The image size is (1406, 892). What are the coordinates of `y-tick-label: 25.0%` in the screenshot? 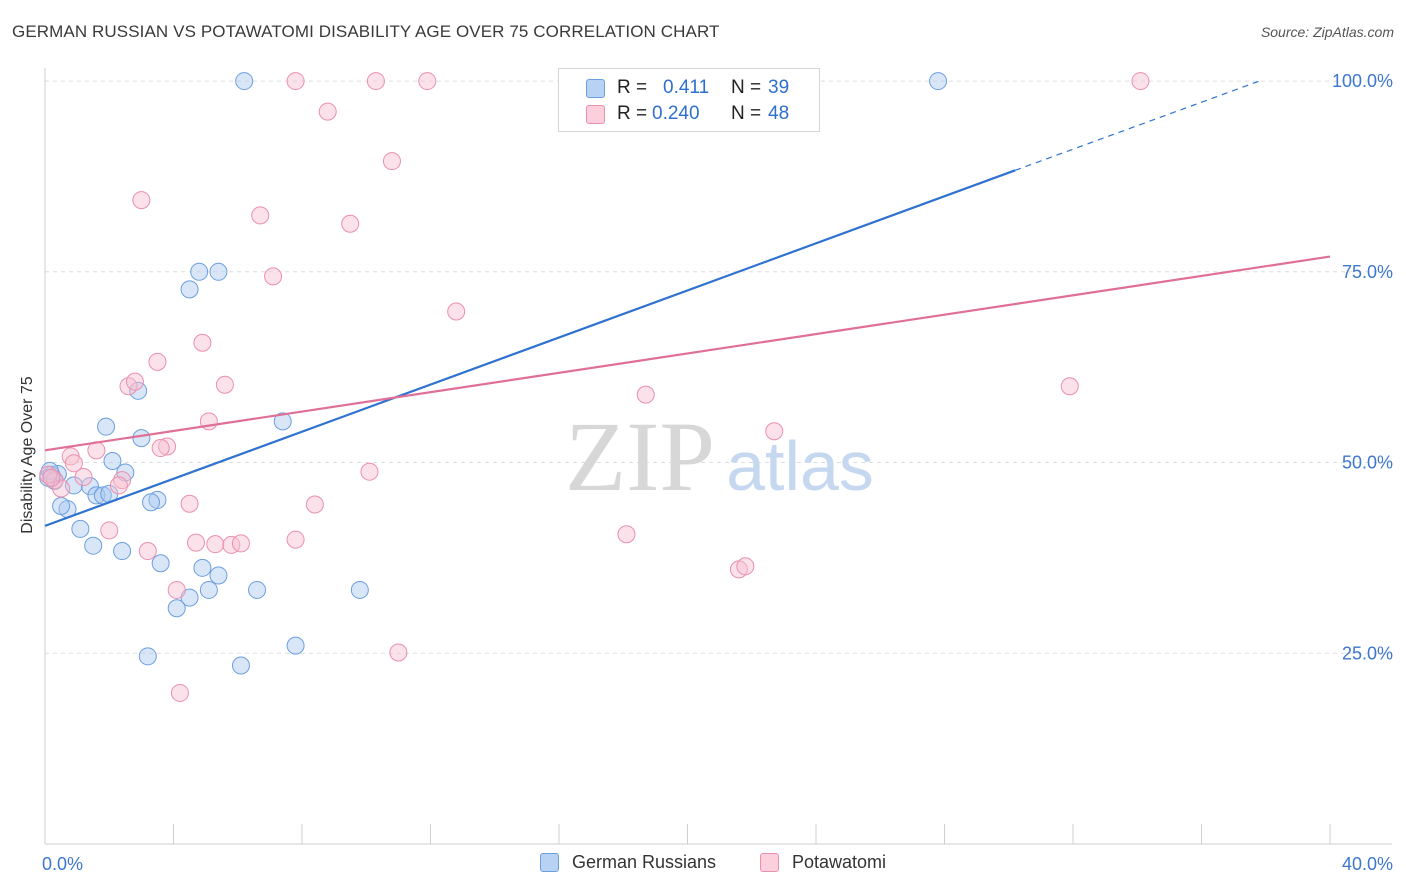 It's located at (1367, 653).